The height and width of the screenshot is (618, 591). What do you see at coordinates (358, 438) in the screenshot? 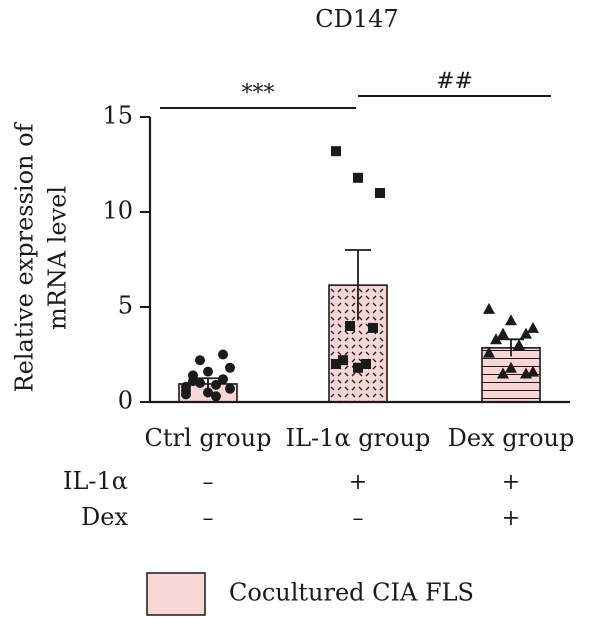
I see `category-label: IL-1α group` at bounding box center [358, 438].